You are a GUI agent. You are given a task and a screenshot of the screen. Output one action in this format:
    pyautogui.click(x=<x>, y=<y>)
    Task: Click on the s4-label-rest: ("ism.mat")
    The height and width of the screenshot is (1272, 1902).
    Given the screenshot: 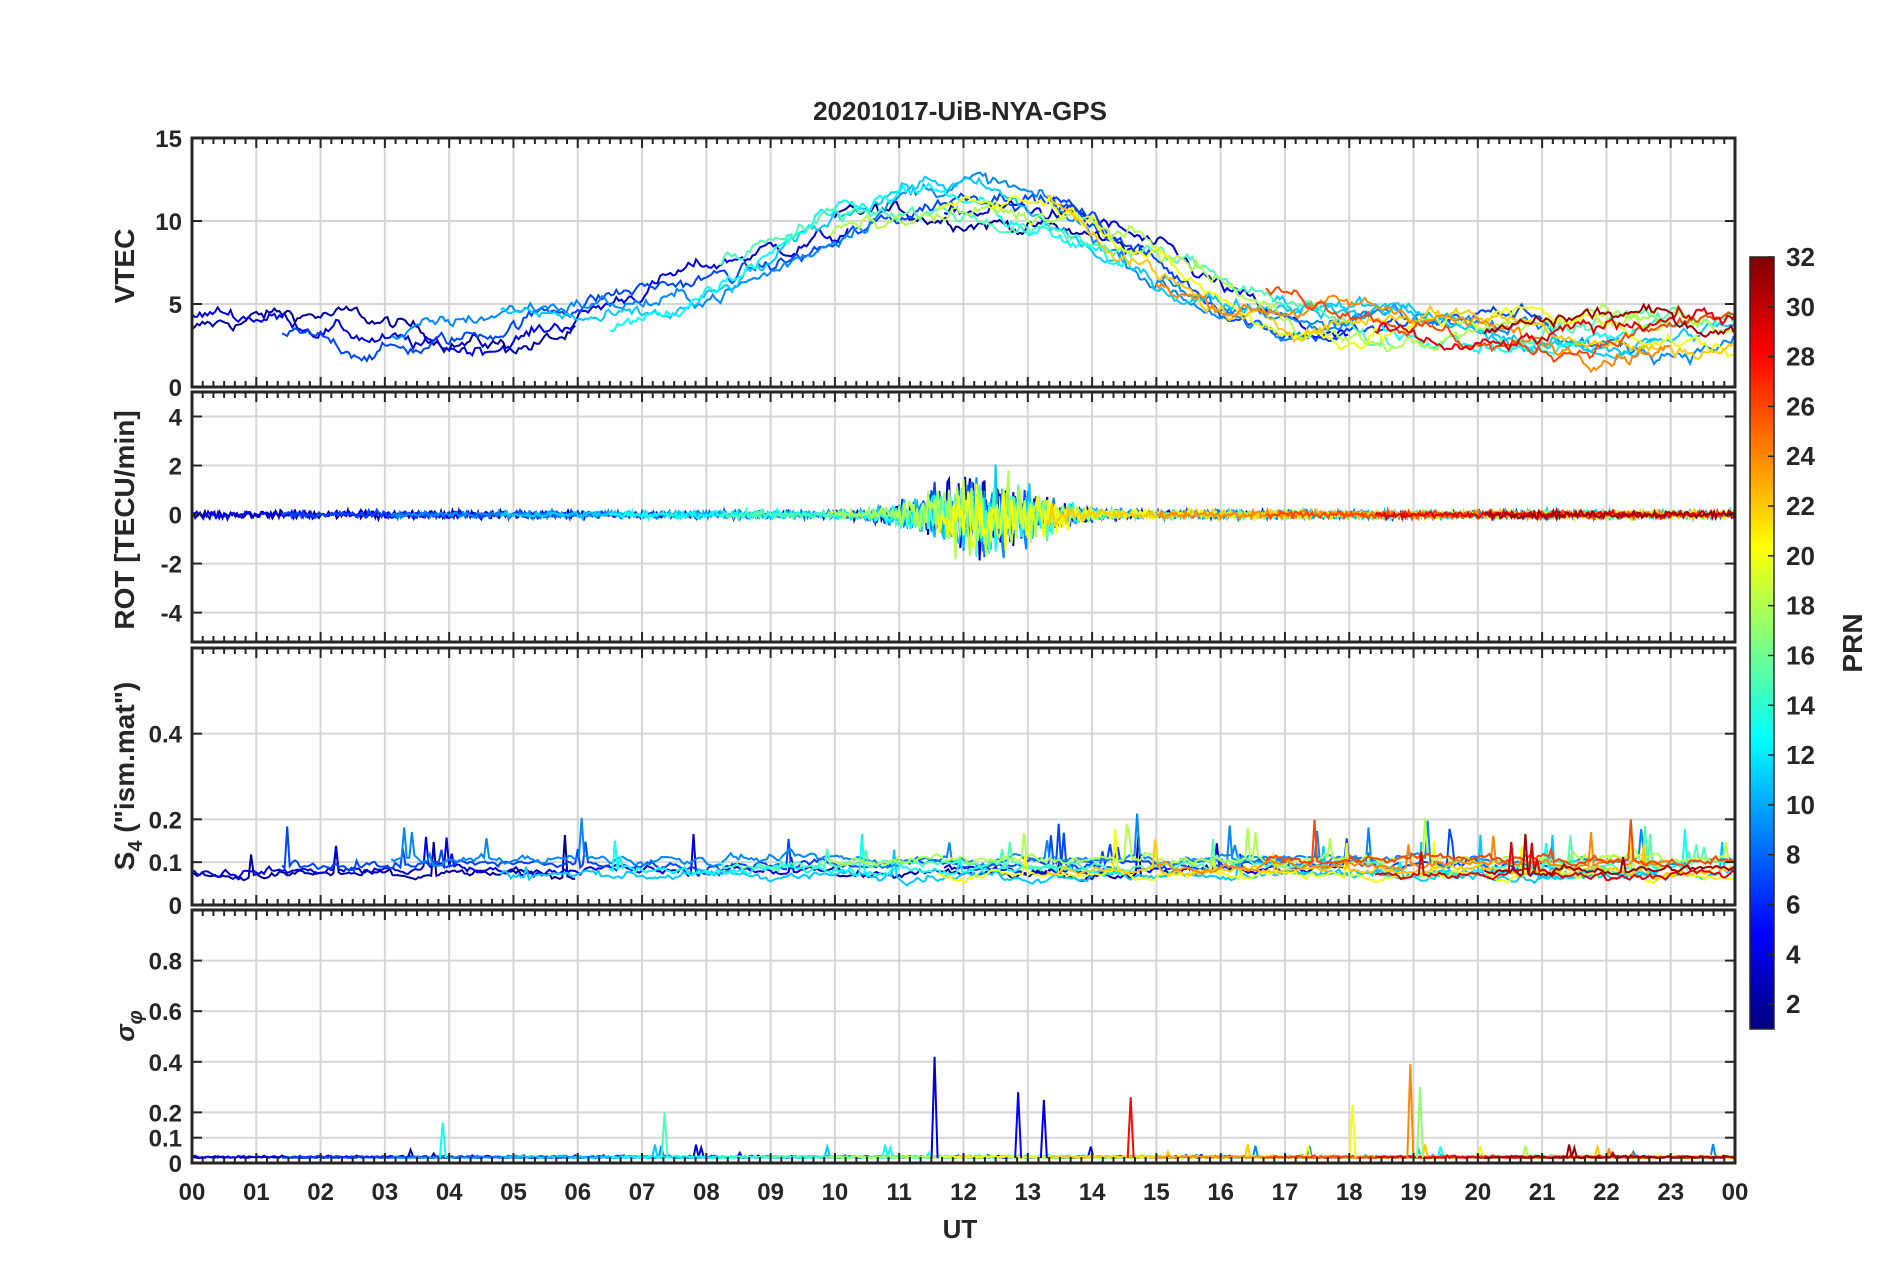 What is the action you would take?
    pyautogui.click(x=124, y=761)
    